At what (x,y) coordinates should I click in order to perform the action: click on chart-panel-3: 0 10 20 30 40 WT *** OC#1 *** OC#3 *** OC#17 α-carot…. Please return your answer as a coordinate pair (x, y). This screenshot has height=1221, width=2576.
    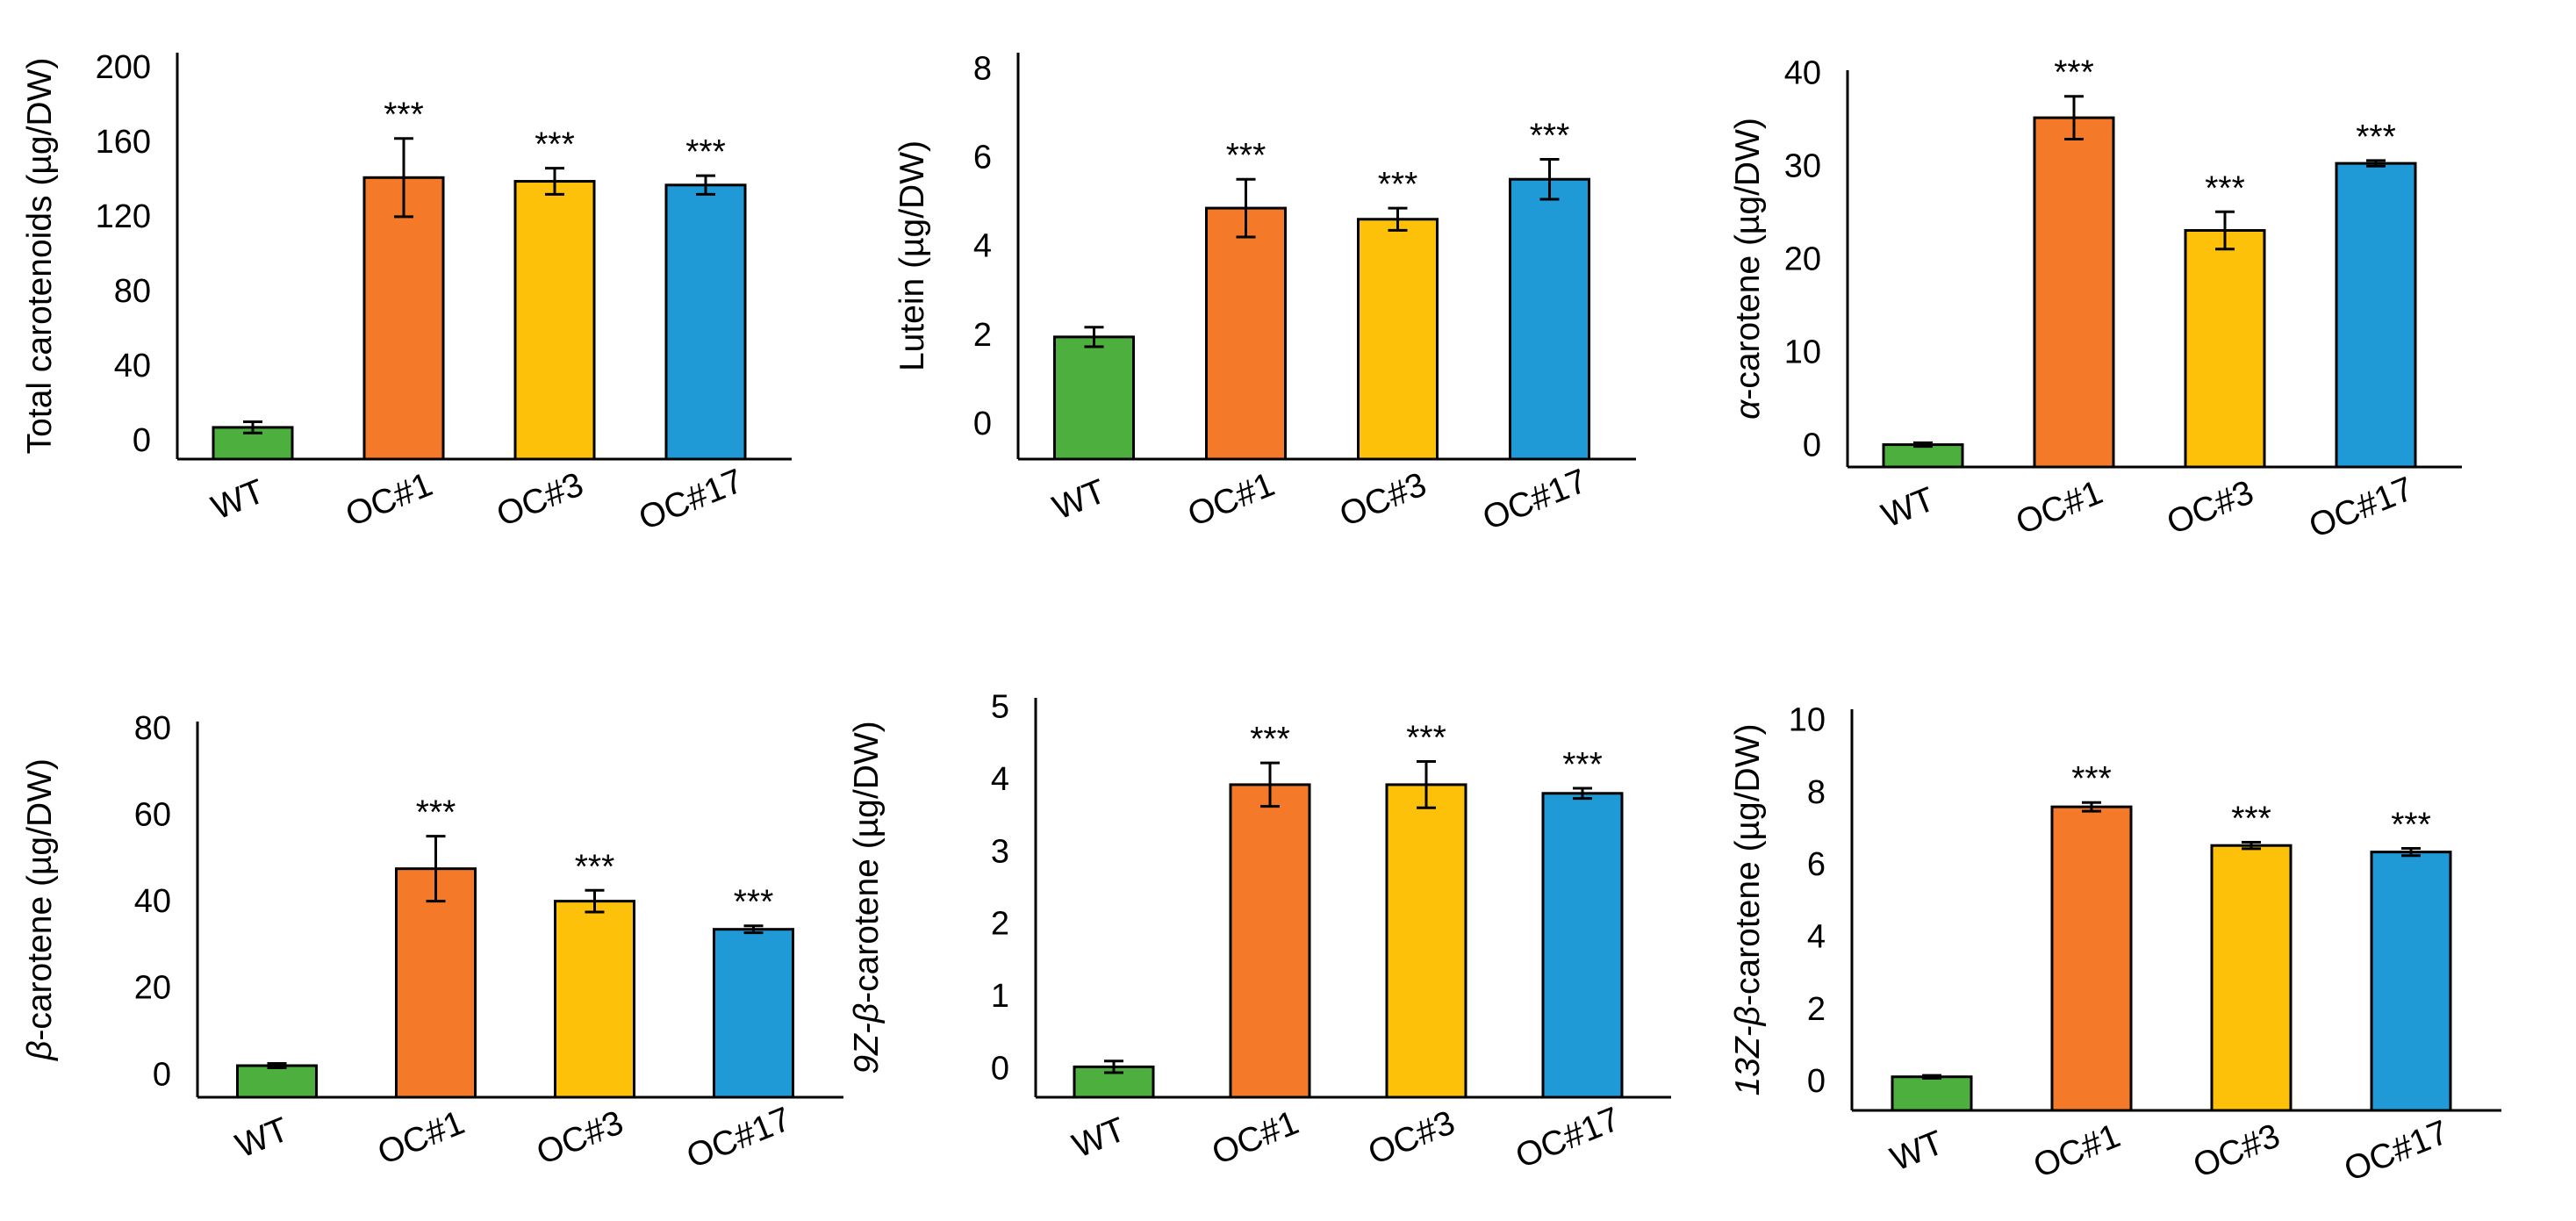
    Looking at the image, I should click on (2096, 299).